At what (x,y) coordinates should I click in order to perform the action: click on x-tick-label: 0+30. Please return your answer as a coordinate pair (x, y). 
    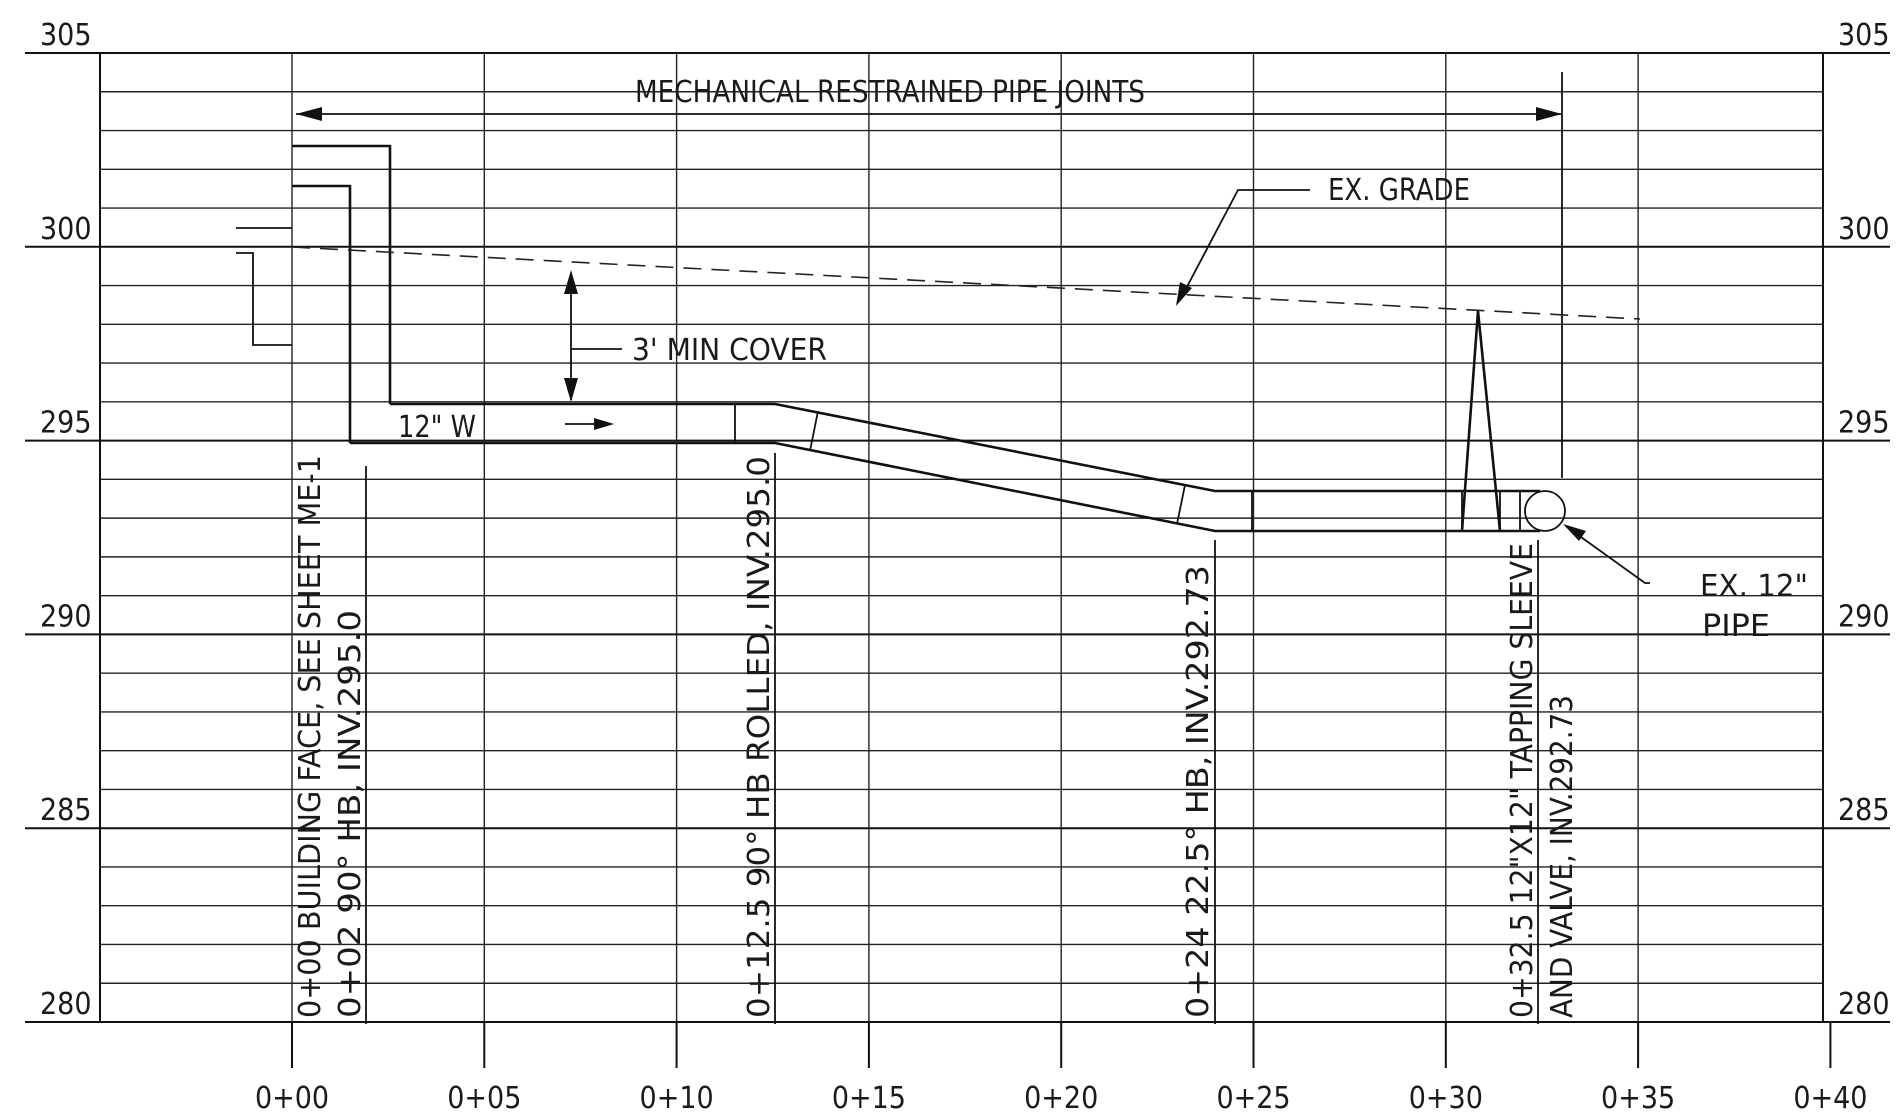
    Looking at the image, I should click on (1446, 1098).